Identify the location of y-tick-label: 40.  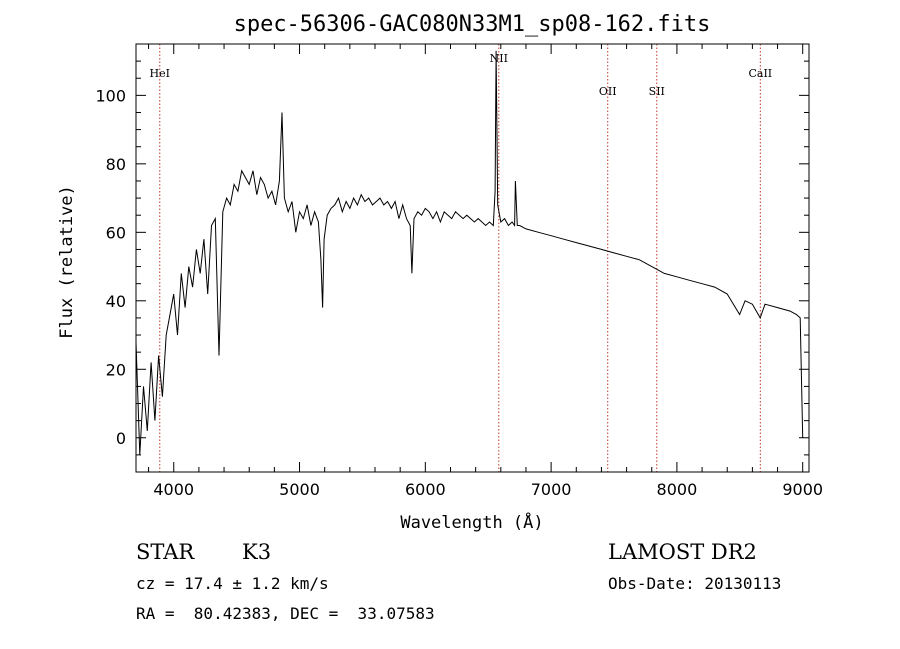
(116, 301).